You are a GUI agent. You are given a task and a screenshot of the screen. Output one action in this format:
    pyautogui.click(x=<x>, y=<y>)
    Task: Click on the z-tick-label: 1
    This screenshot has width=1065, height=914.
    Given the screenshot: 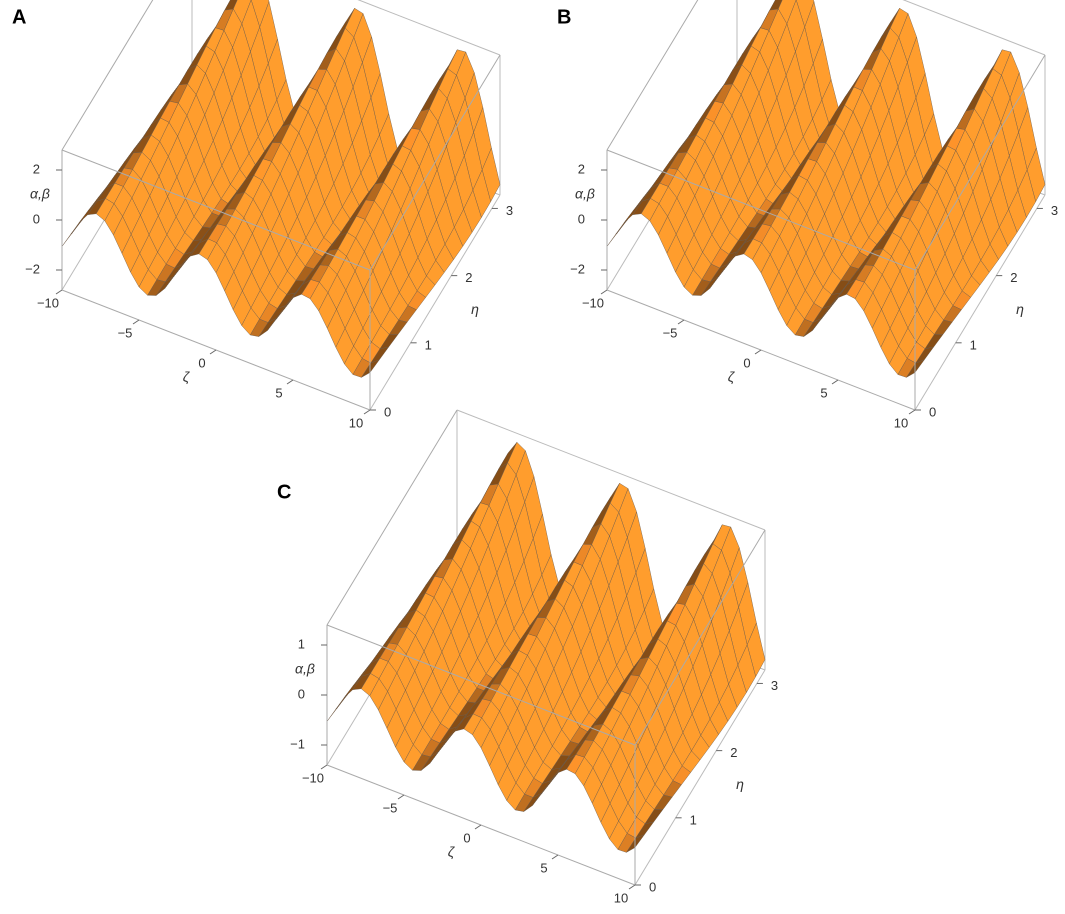 What is the action you would take?
    pyautogui.click(x=301, y=643)
    